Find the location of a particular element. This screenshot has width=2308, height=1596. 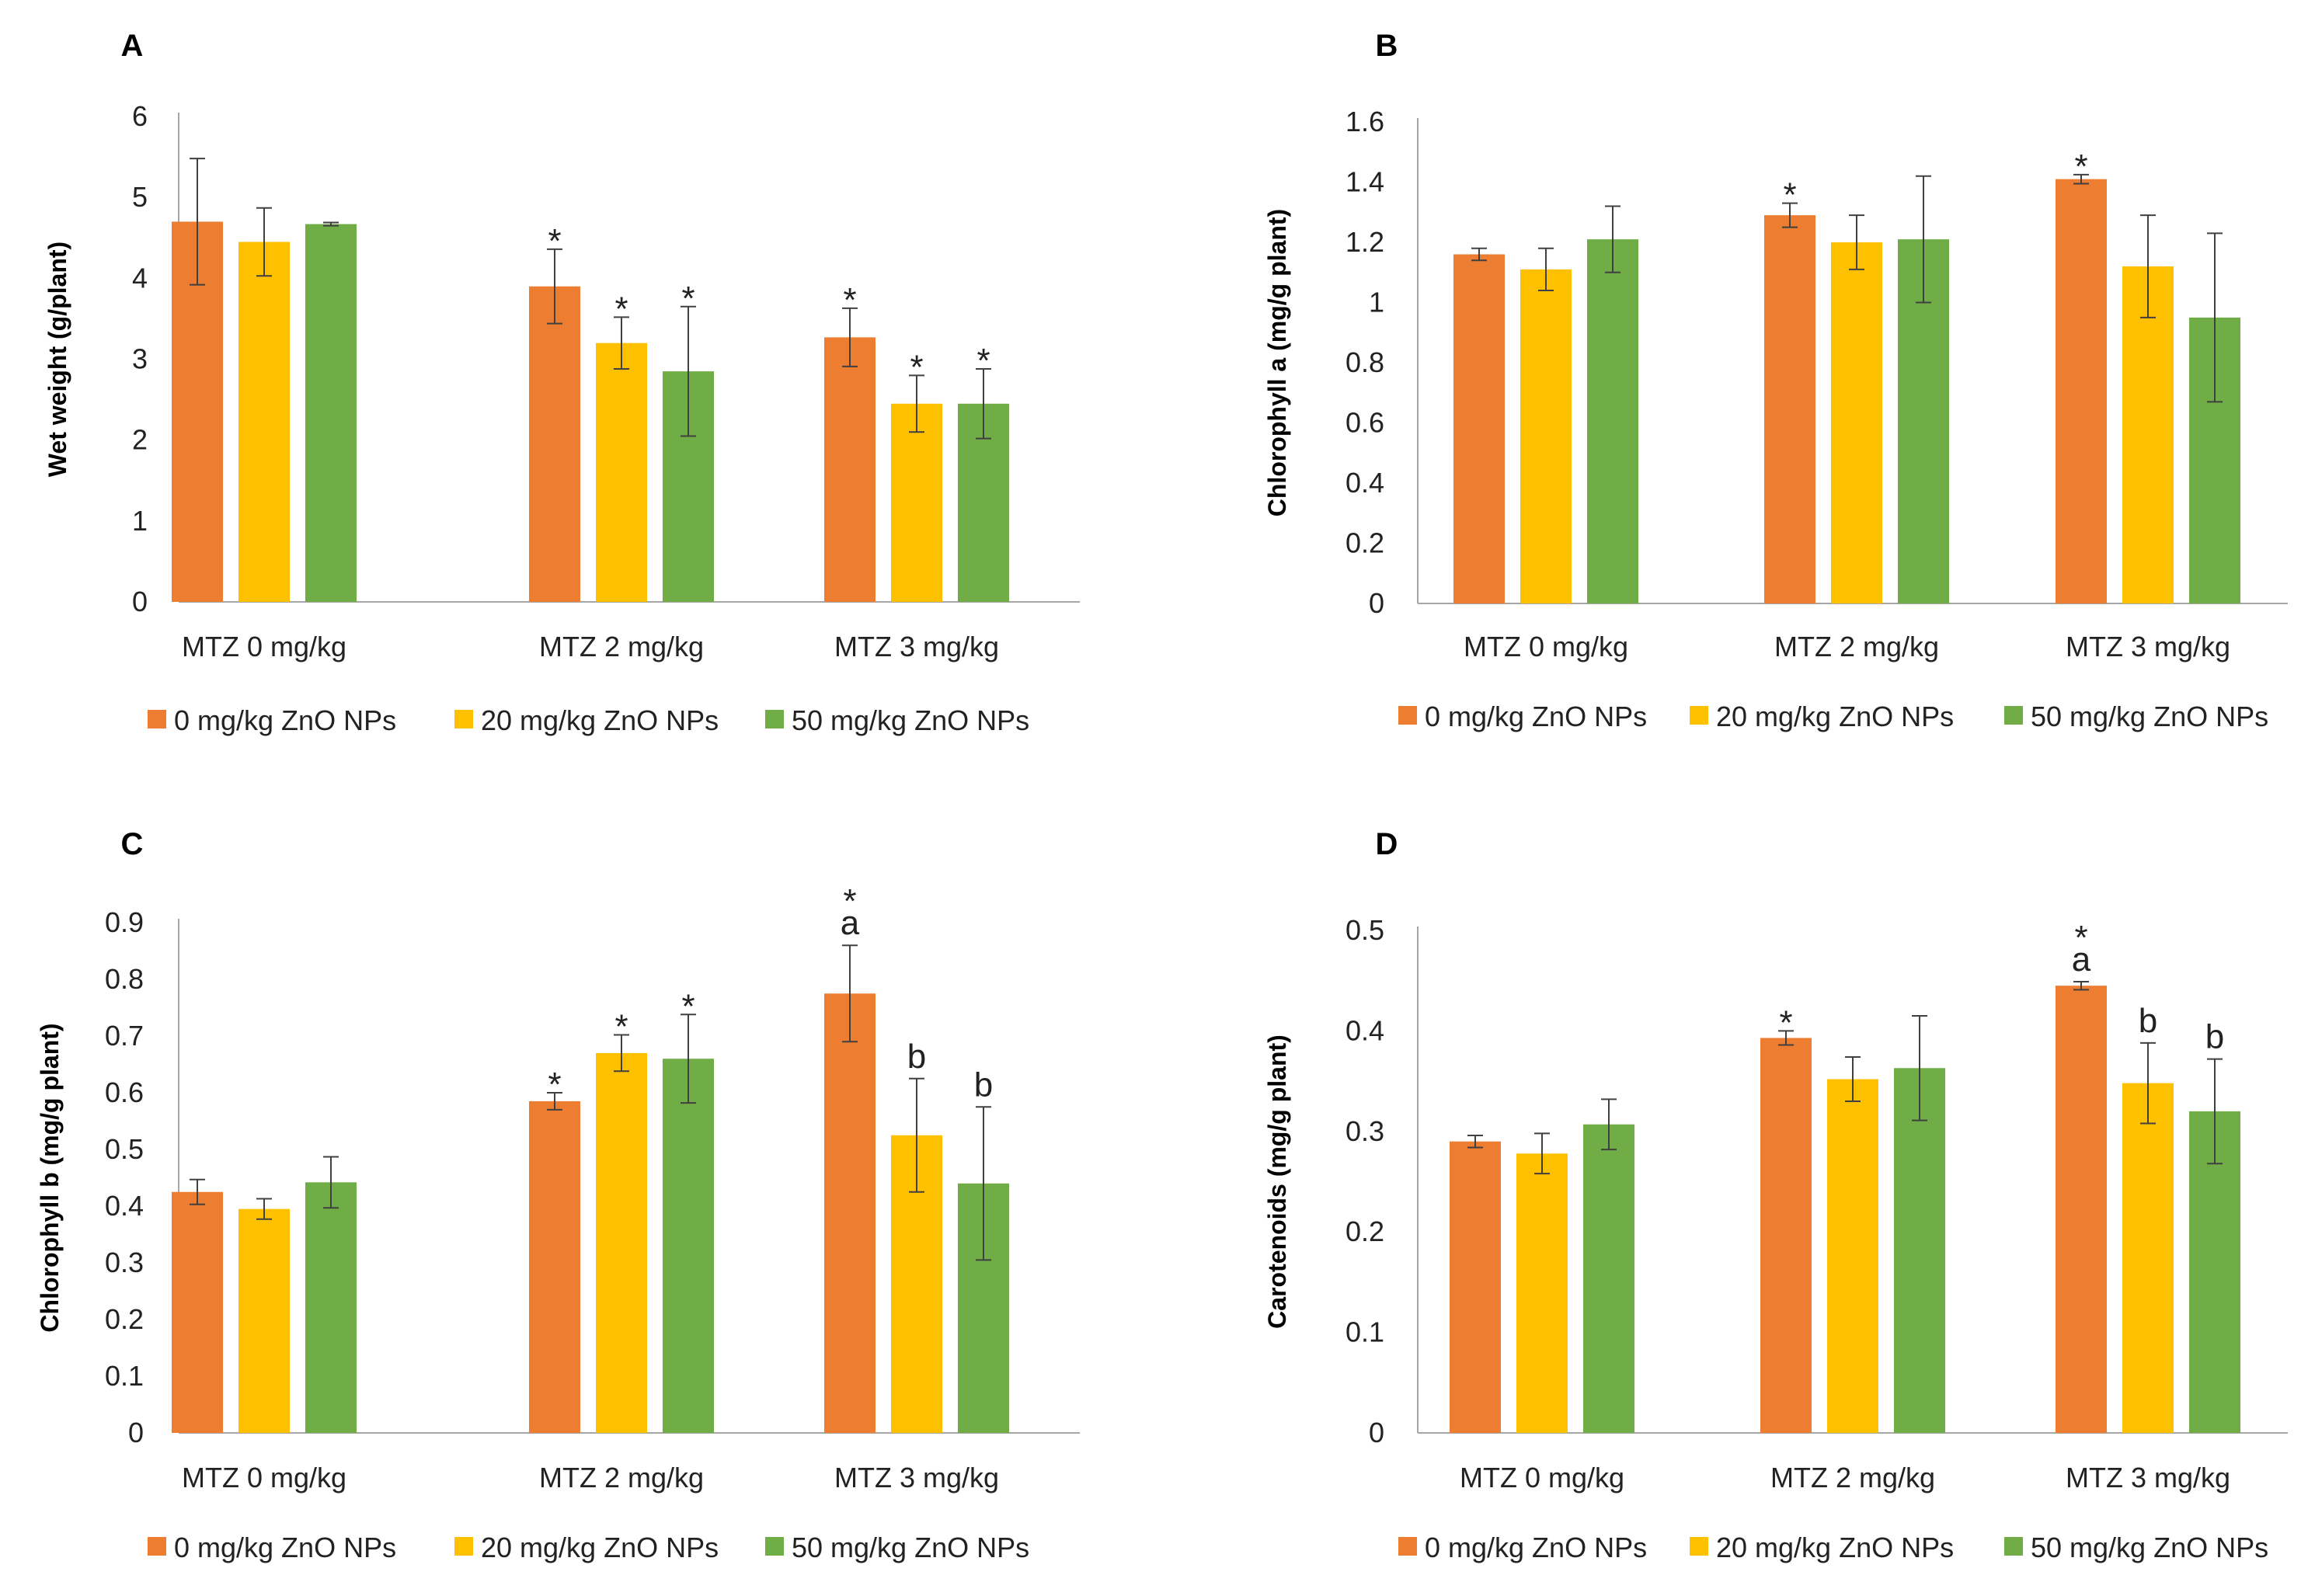

panel-letter: C is located at coordinates (132, 844).